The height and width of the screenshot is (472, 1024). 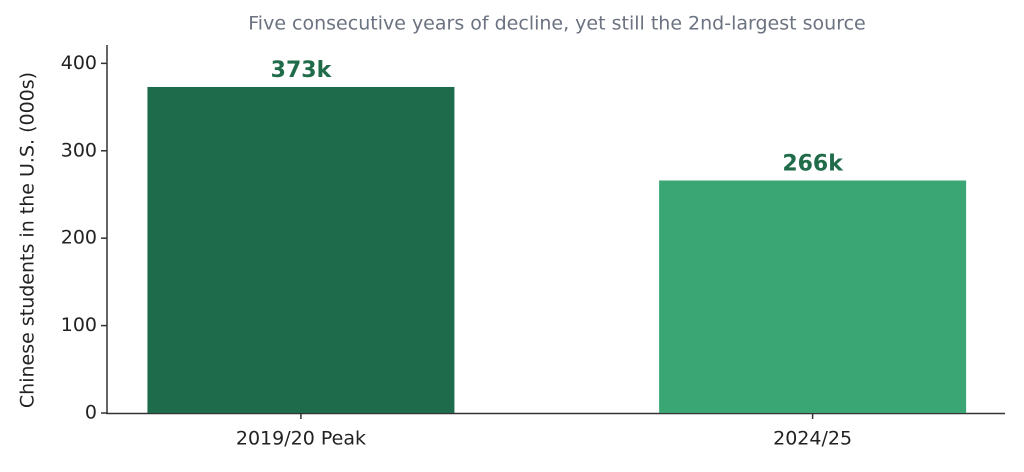 What do you see at coordinates (301, 439) in the screenshot?
I see `x-tick-label: 2019/20 Peak` at bounding box center [301, 439].